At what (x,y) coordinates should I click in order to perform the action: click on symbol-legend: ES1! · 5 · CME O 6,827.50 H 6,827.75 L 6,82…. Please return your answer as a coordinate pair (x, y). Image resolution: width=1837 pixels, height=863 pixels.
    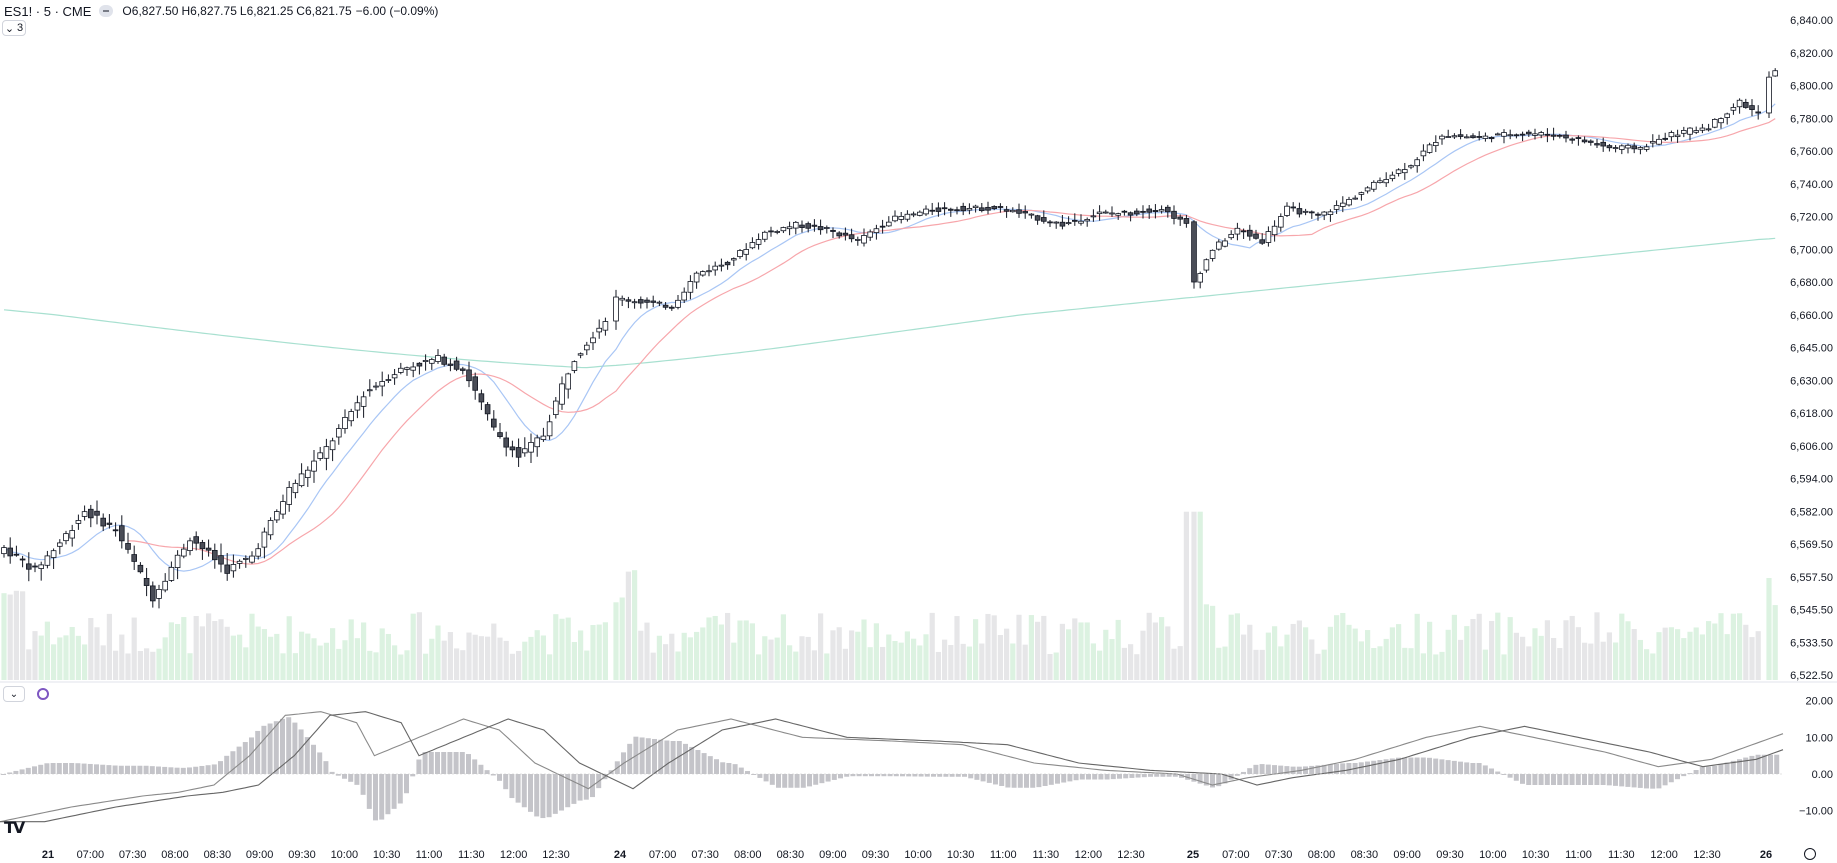
    Looking at the image, I should click on (221, 11).